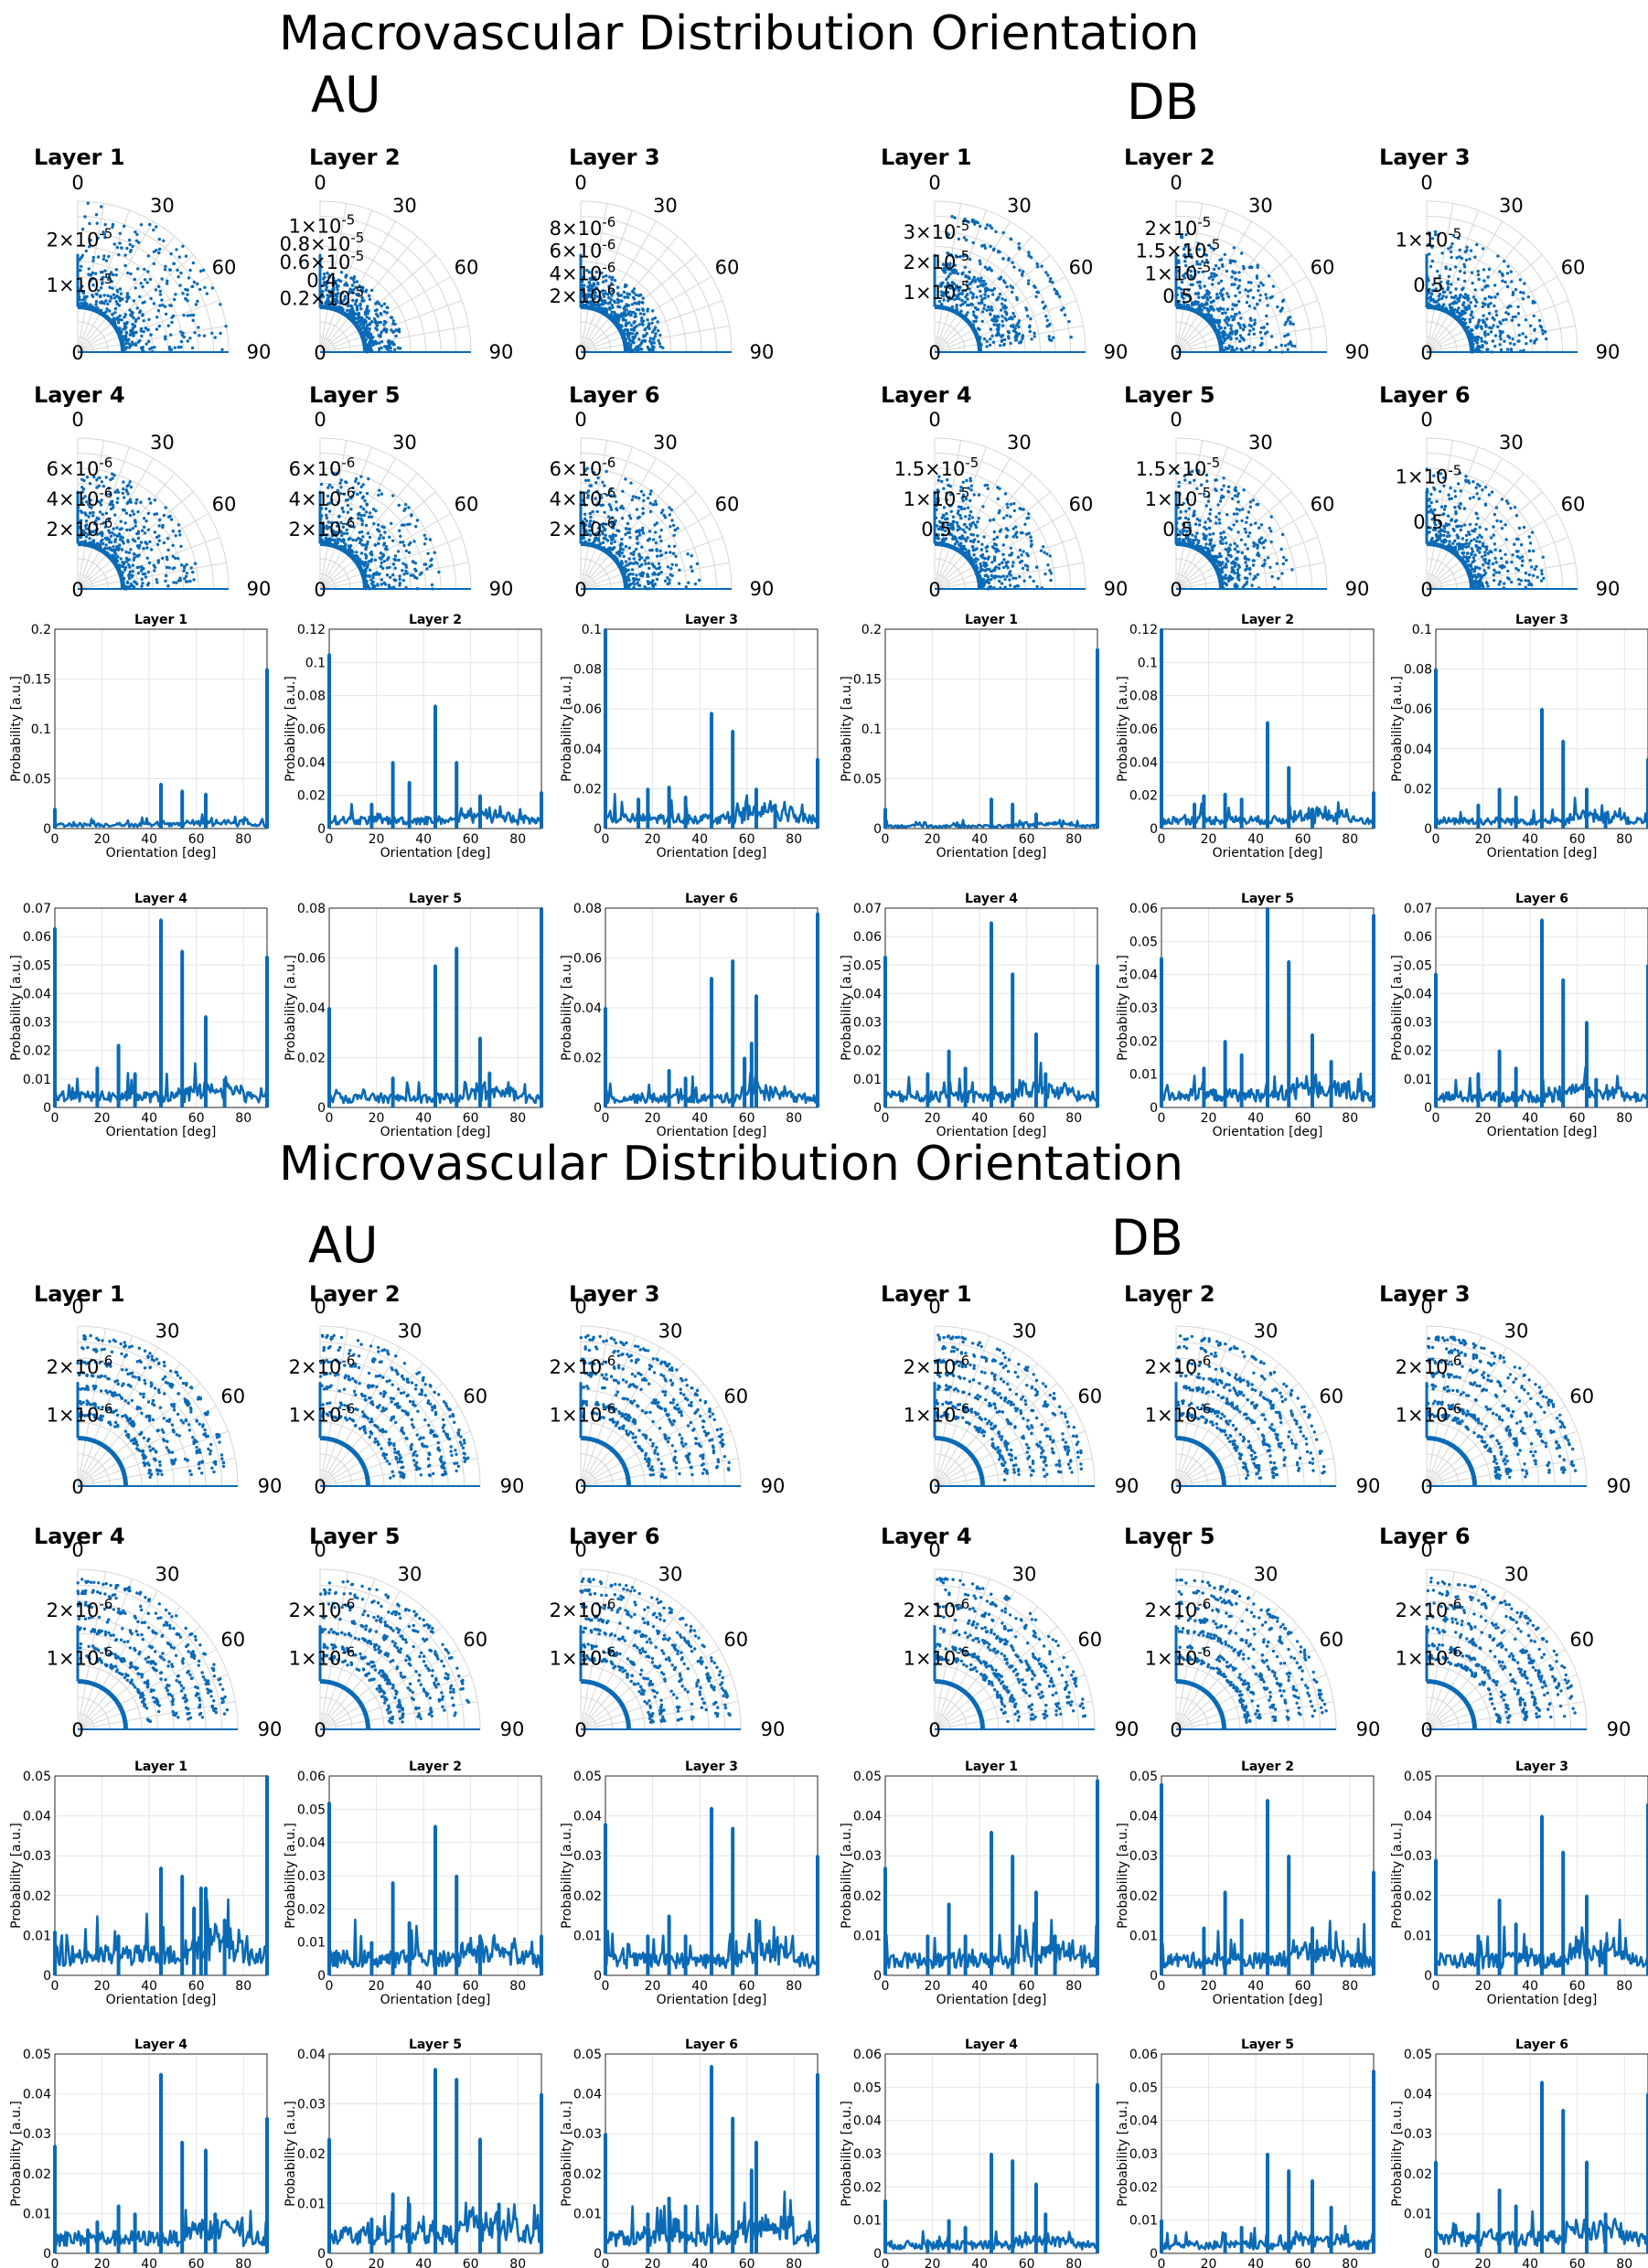 The image size is (1648, 2268). I want to click on polar-spoke, so click(135, 303).